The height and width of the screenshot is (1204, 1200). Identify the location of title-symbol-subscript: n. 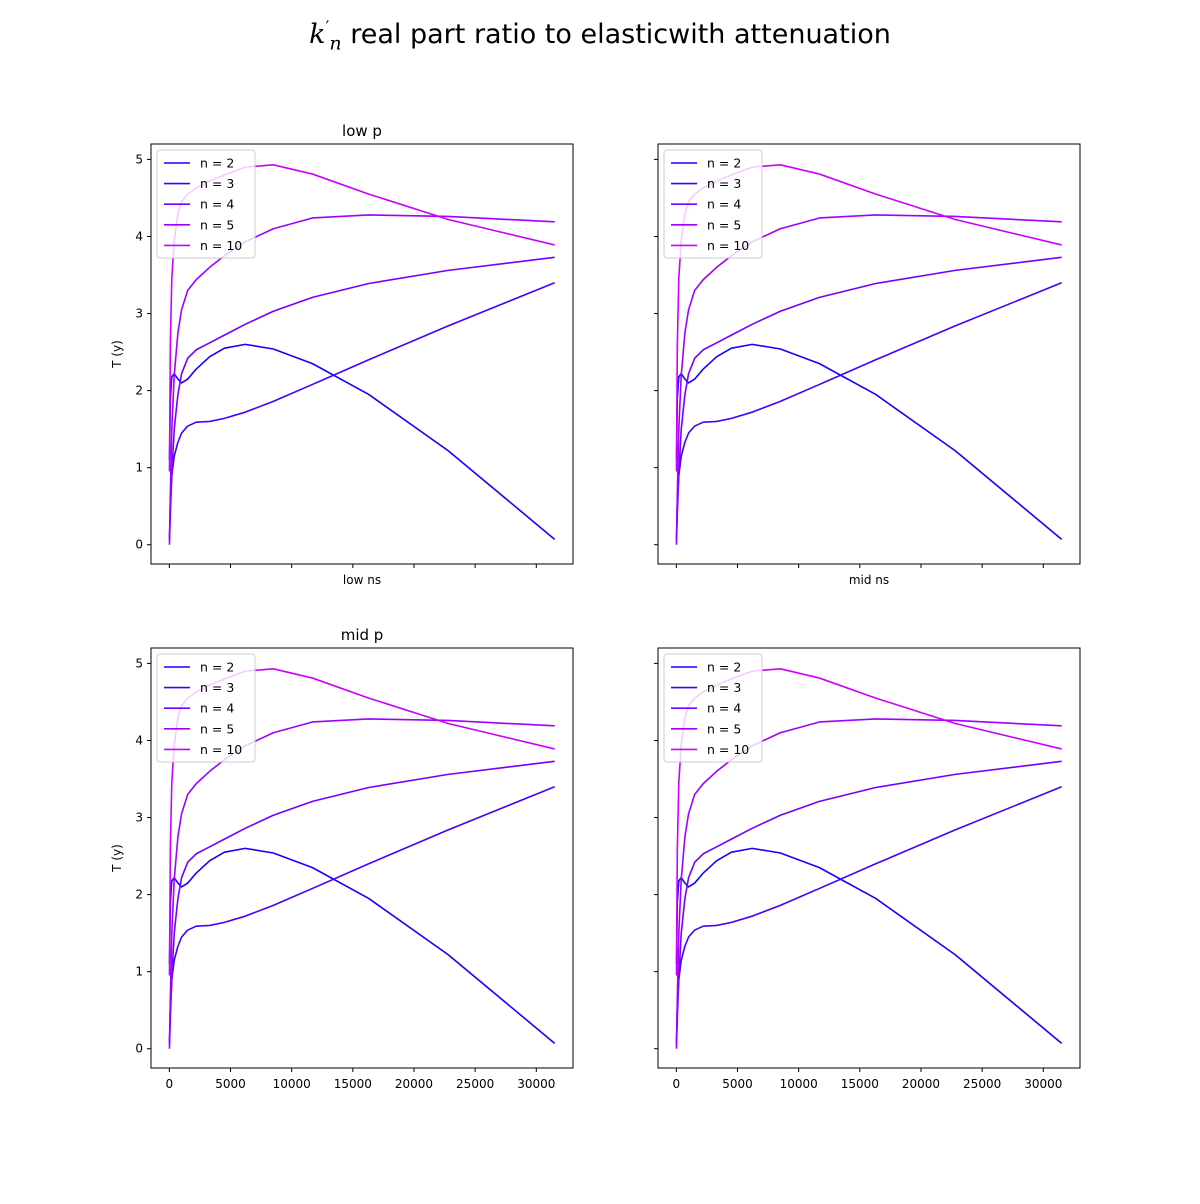
(335, 43).